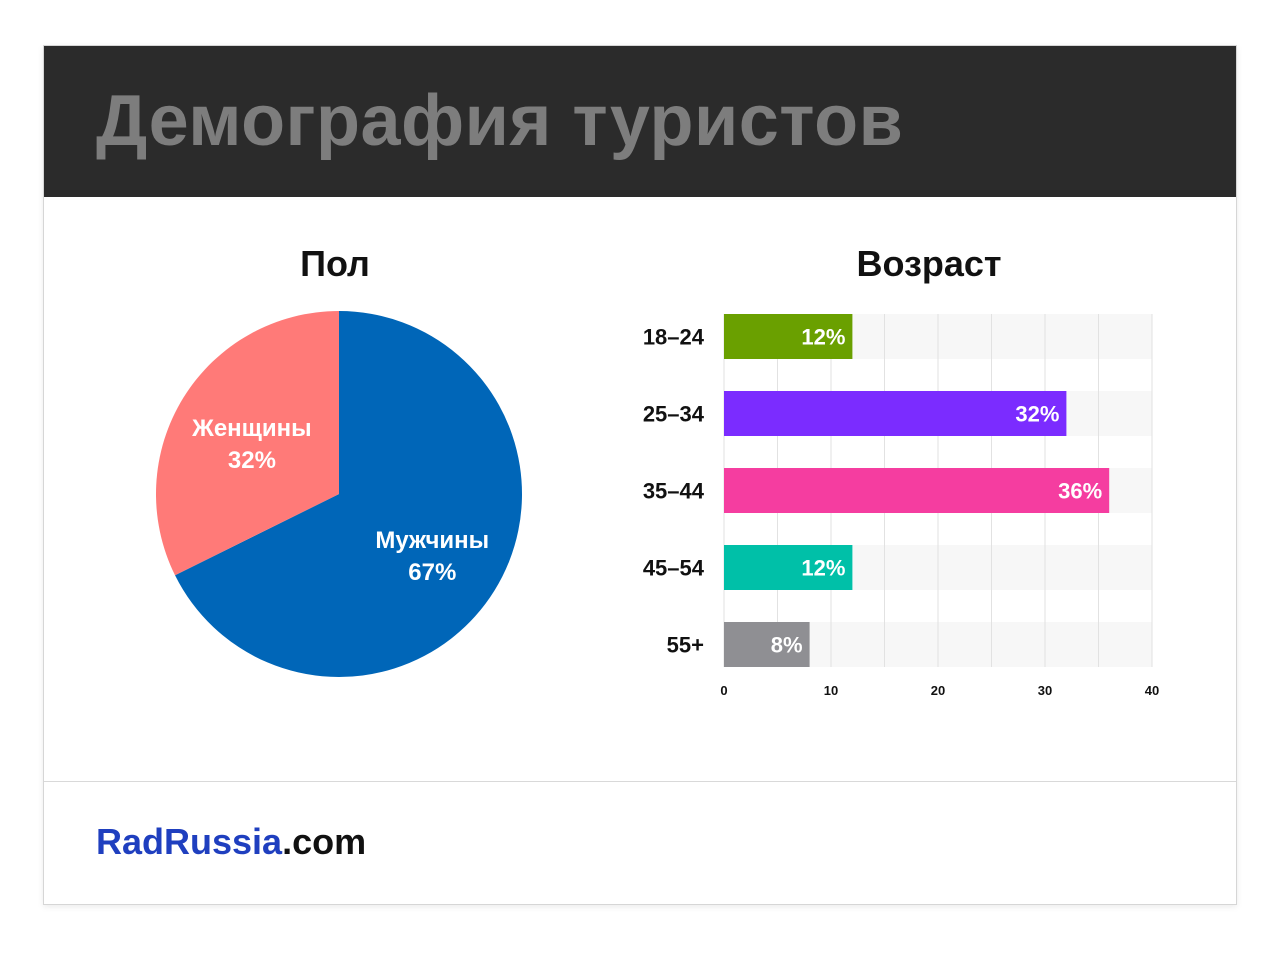  Describe the element at coordinates (432, 572) in the screenshot. I see `pie-slice-value: 67%` at that location.